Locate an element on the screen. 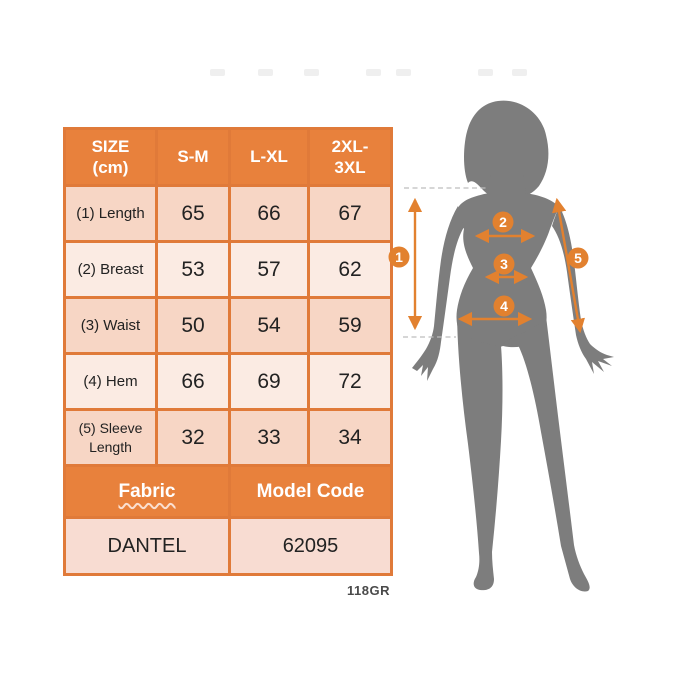 The height and width of the screenshot is (700, 700). table-row-hem: (4) Hem 66 69 72 is located at coordinates (228, 381).